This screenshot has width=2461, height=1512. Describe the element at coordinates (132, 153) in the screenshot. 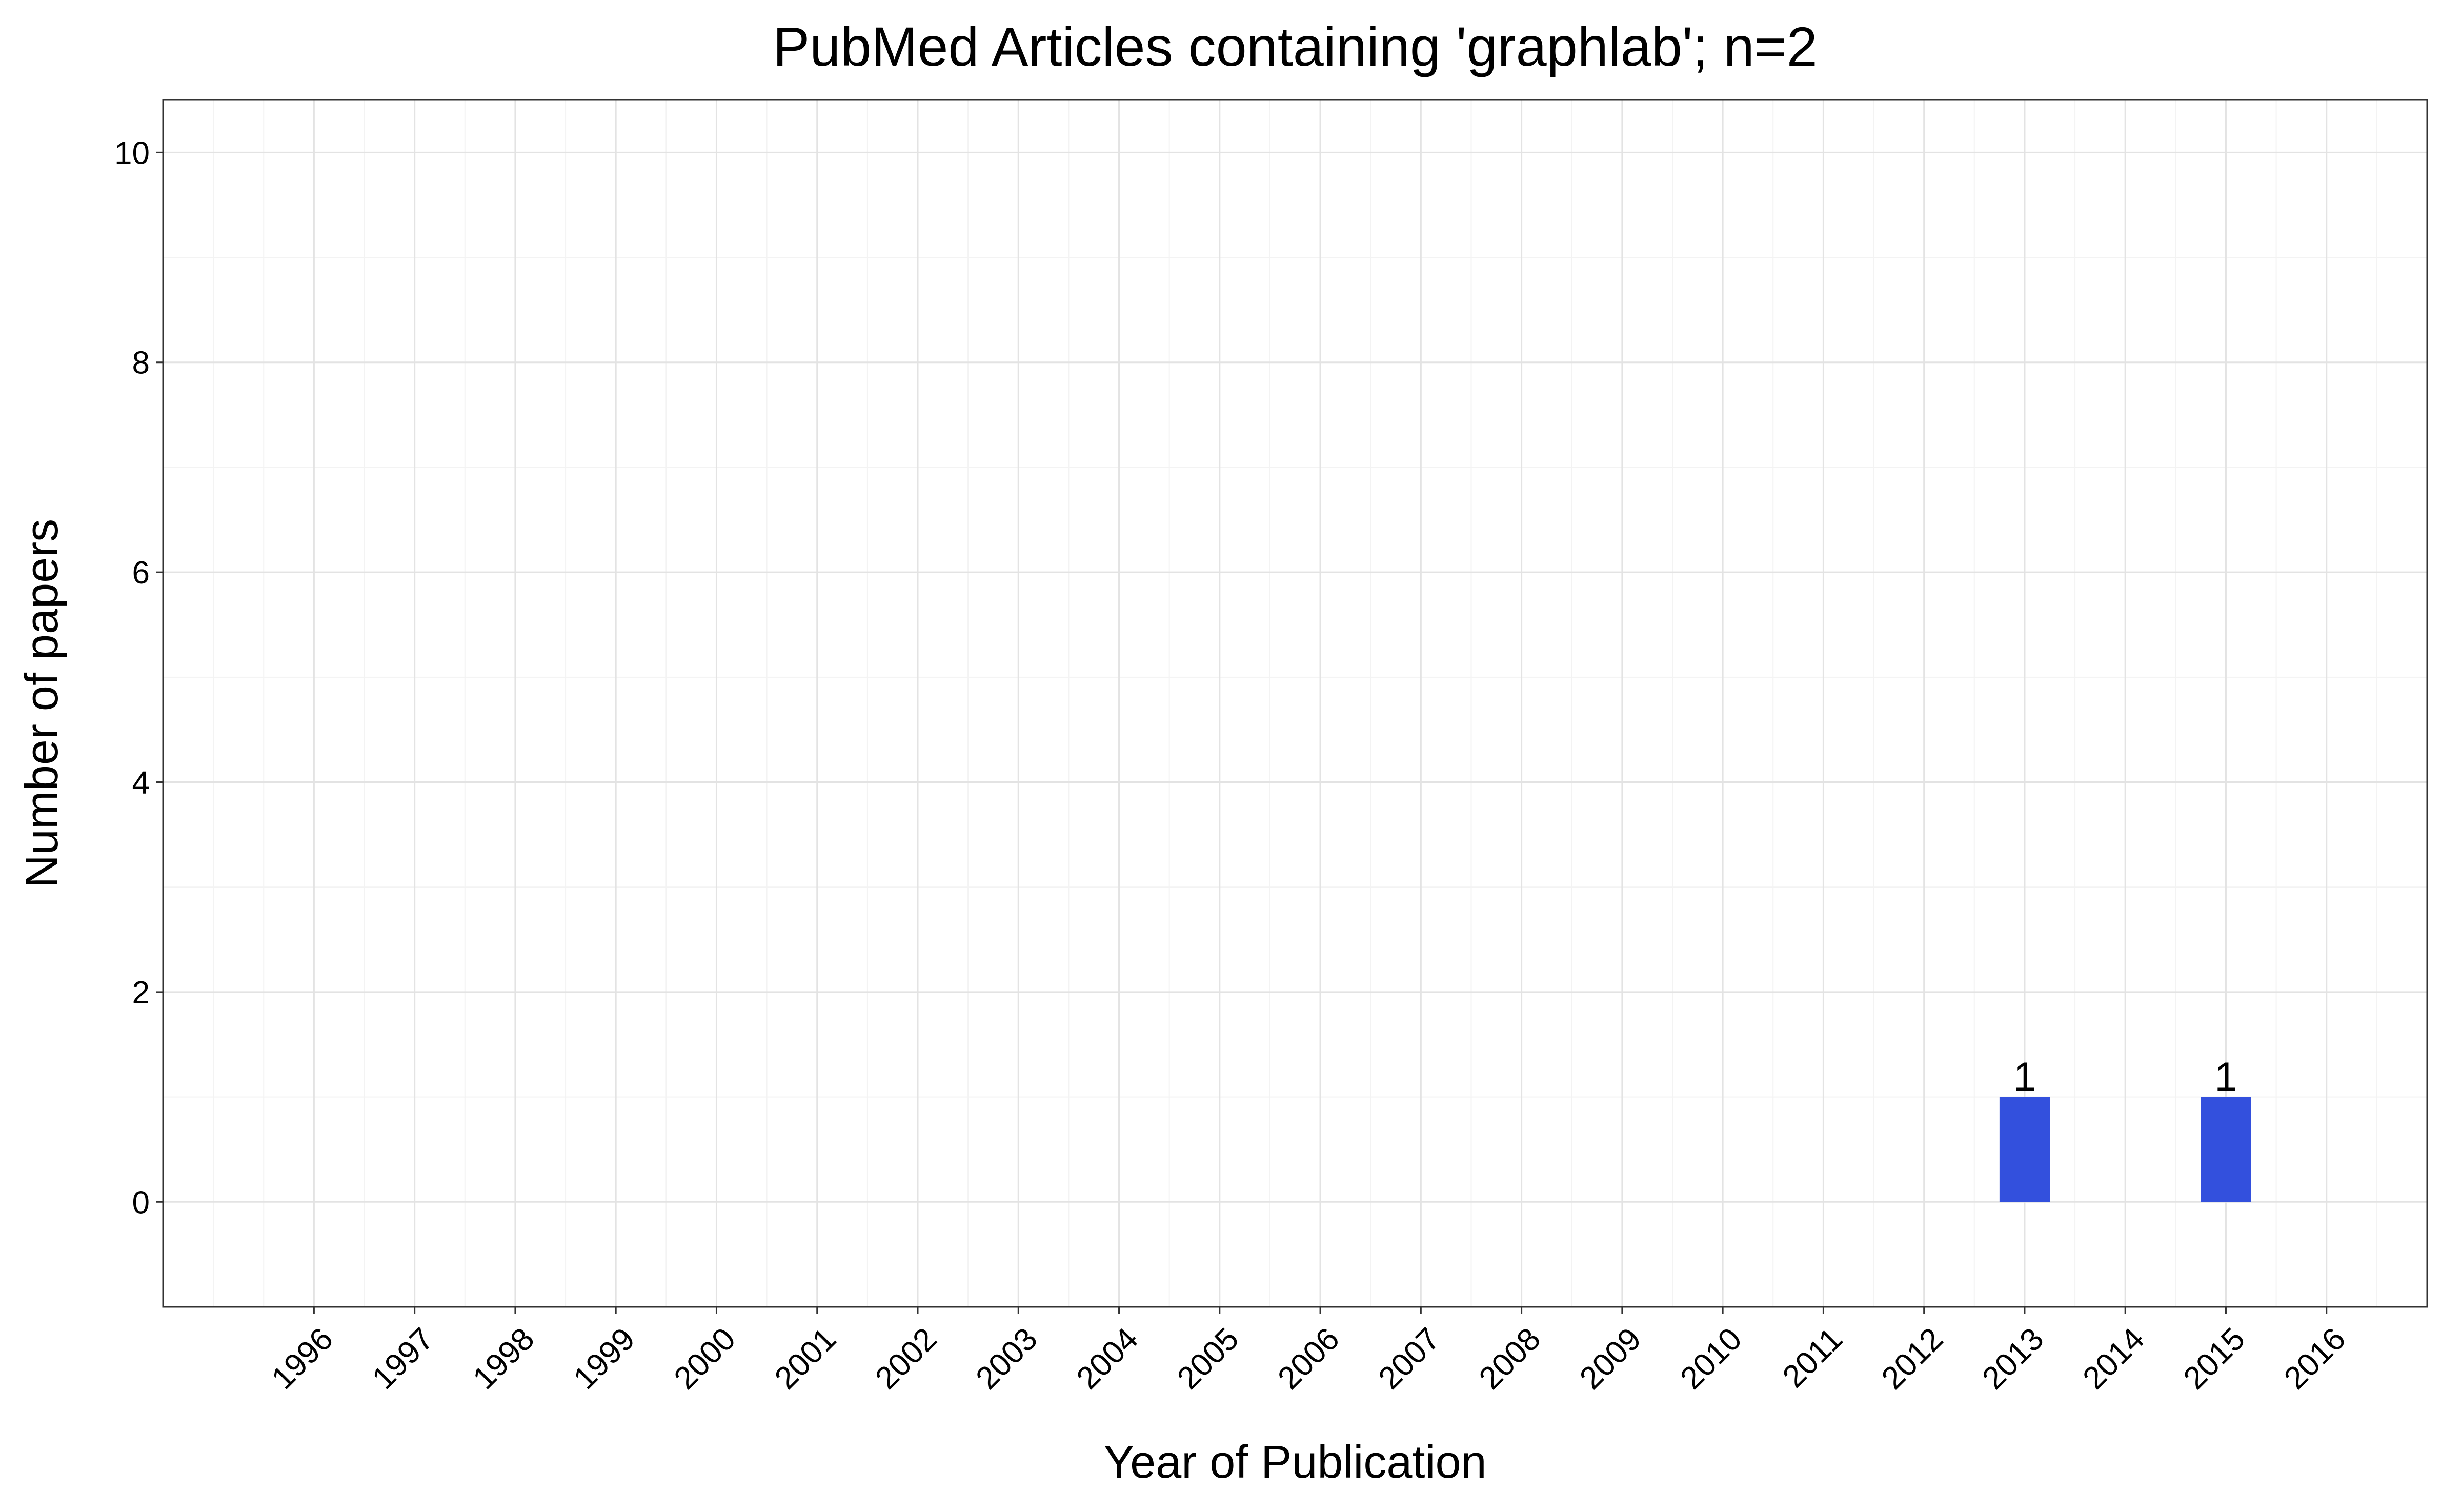

I see `y-tick-label: 10` at that location.